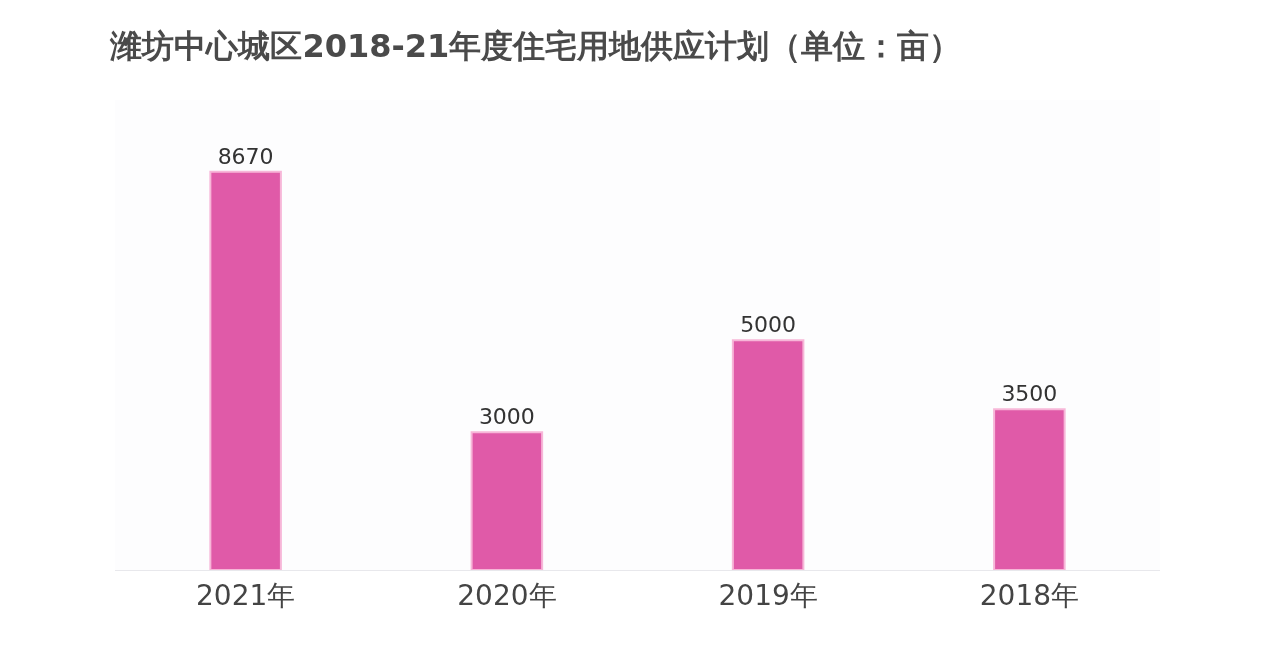 This screenshot has width=1284, height=656. Describe the element at coordinates (768, 595) in the screenshot. I see `x-tick-label: 2019年` at that location.